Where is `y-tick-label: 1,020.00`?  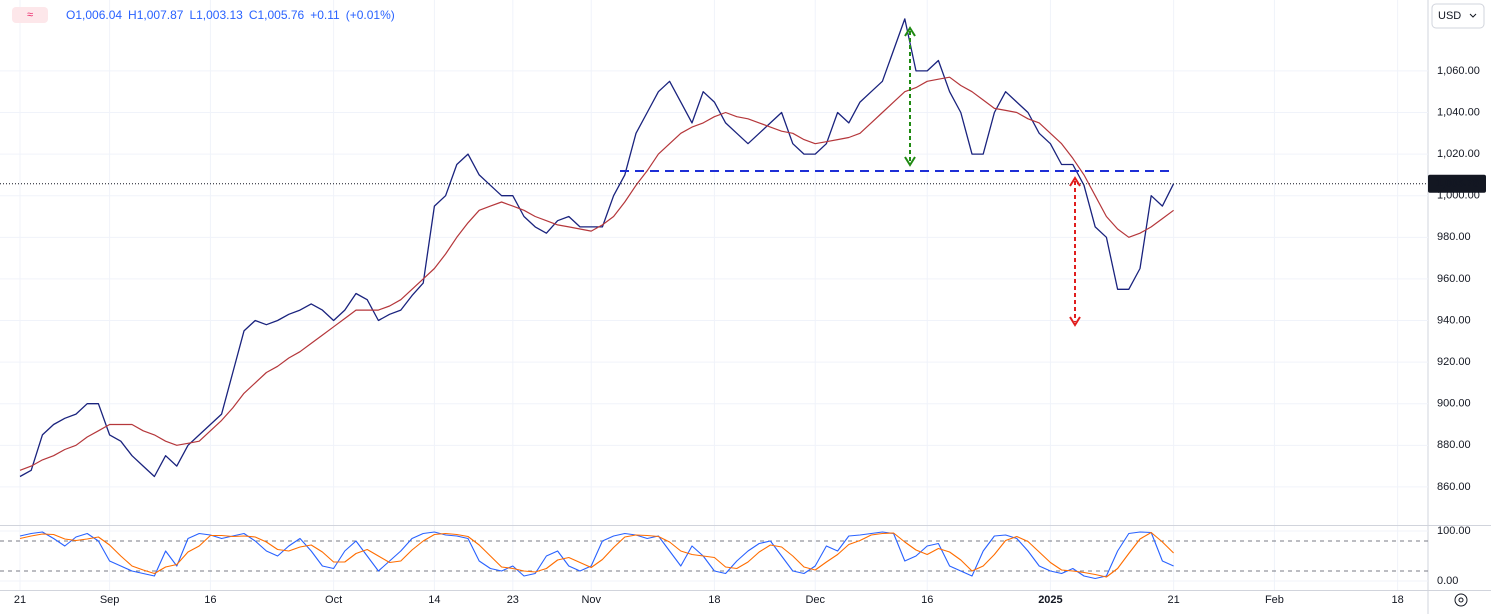 y-tick-label: 1,020.00 is located at coordinates (1458, 154).